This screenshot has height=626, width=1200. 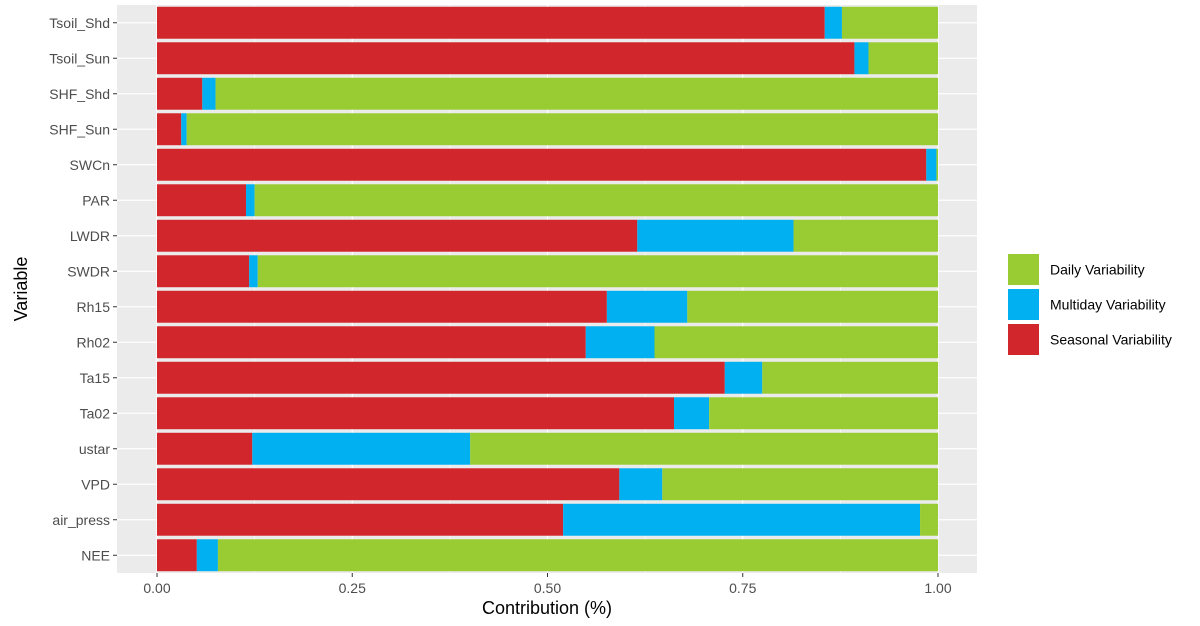 I want to click on bar-multiday-variability-air-press, so click(x=742, y=519).